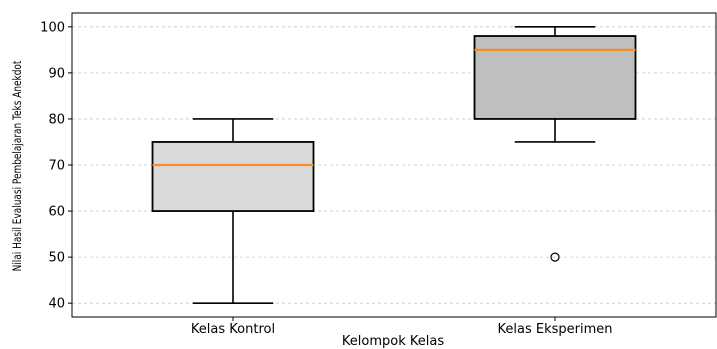  What do you see at coordinates (402, 327) in the screenshot?
I see `x-ticks: Kelas Kontrol Kelas Eksperimen` at bounding box center [402, 327].